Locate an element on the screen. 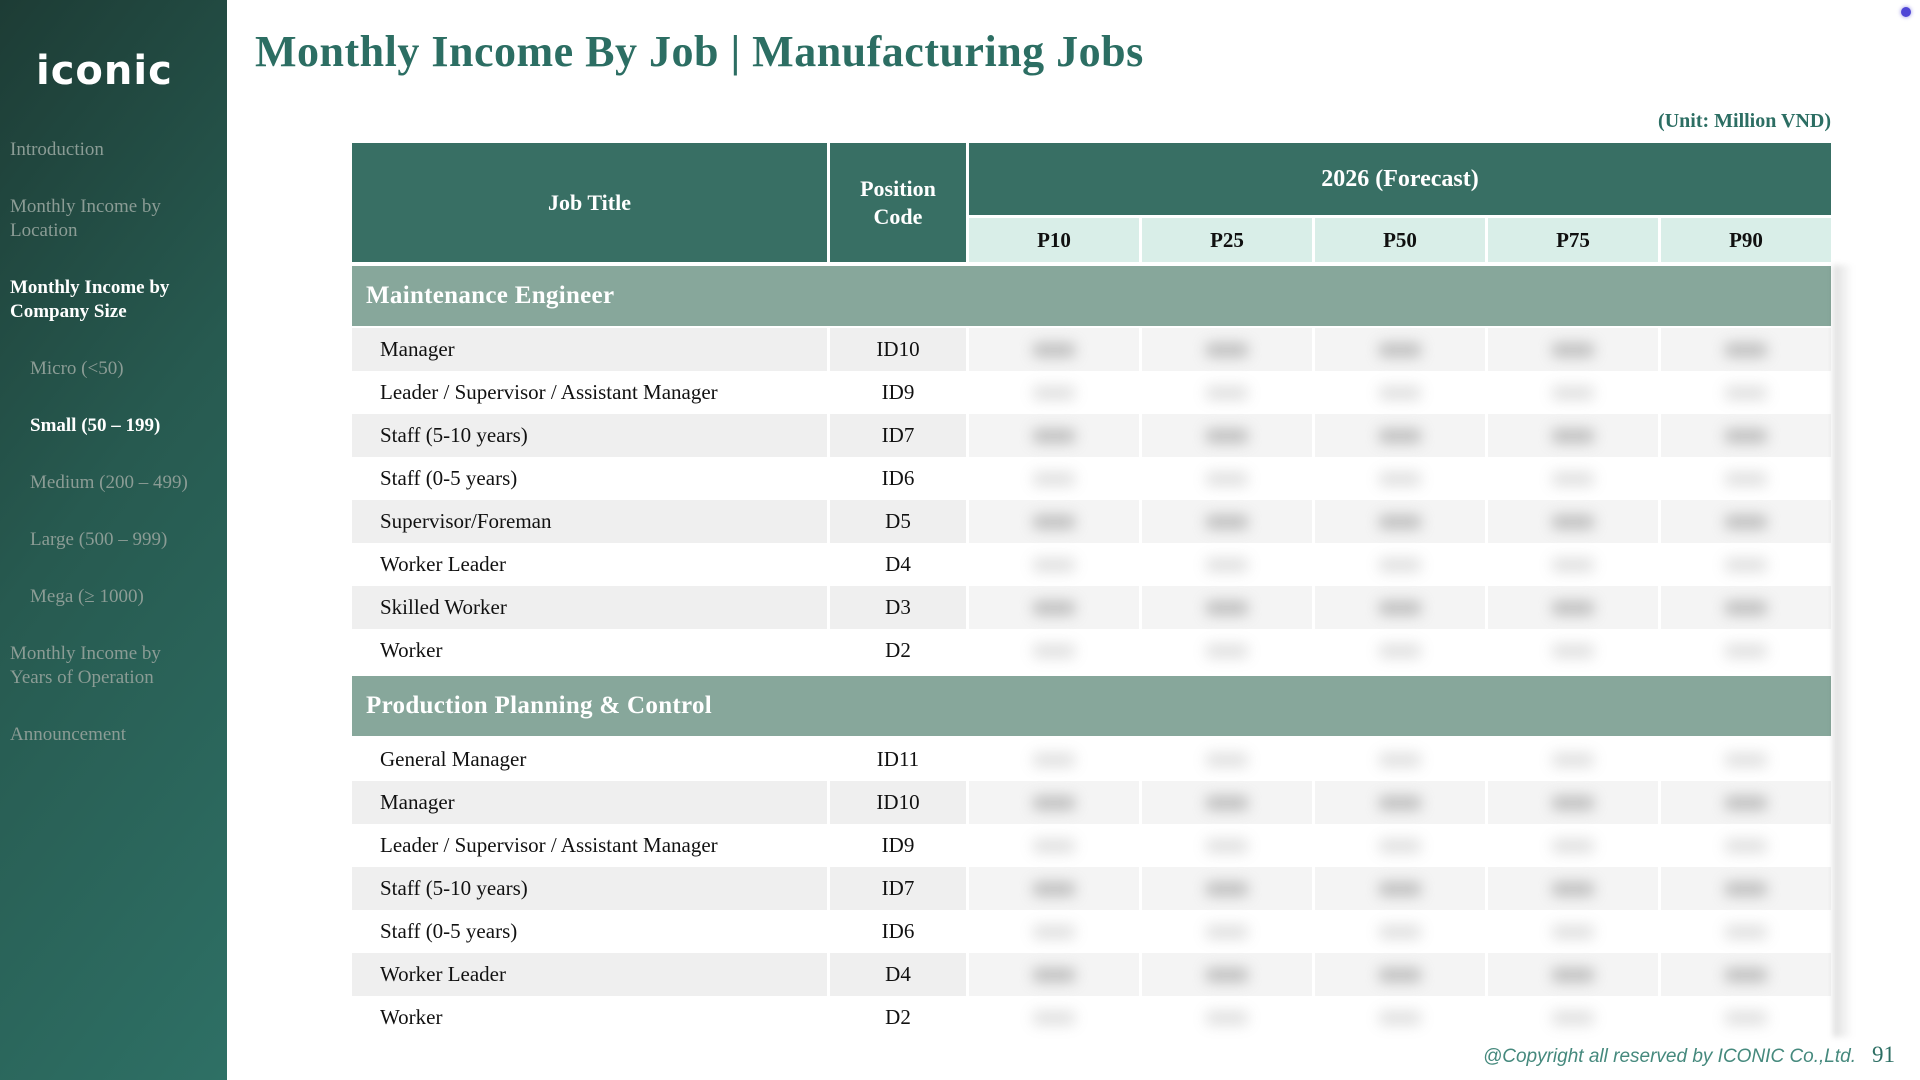 The image size is (1920, 1080). col-header-p50: P50 is located at coordinates (1400, 240).